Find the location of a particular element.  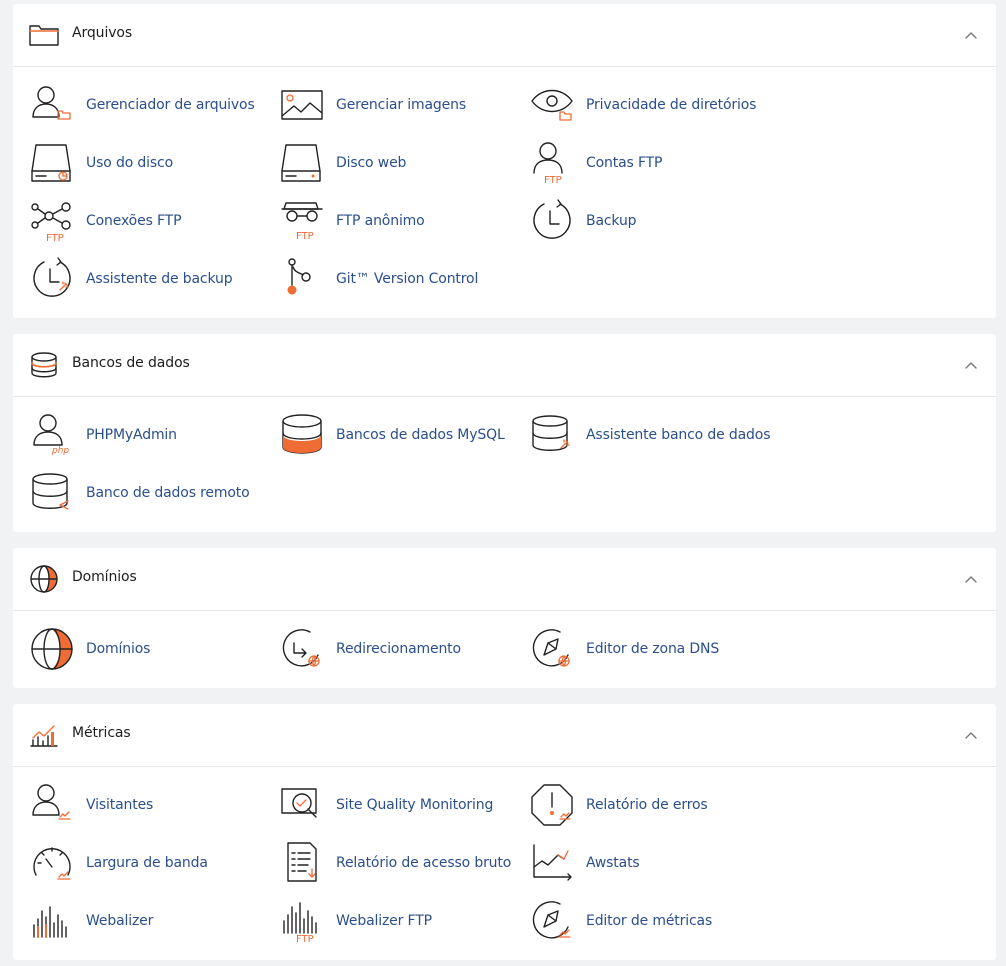

php-badge: php is located at coordinates (60, 451).